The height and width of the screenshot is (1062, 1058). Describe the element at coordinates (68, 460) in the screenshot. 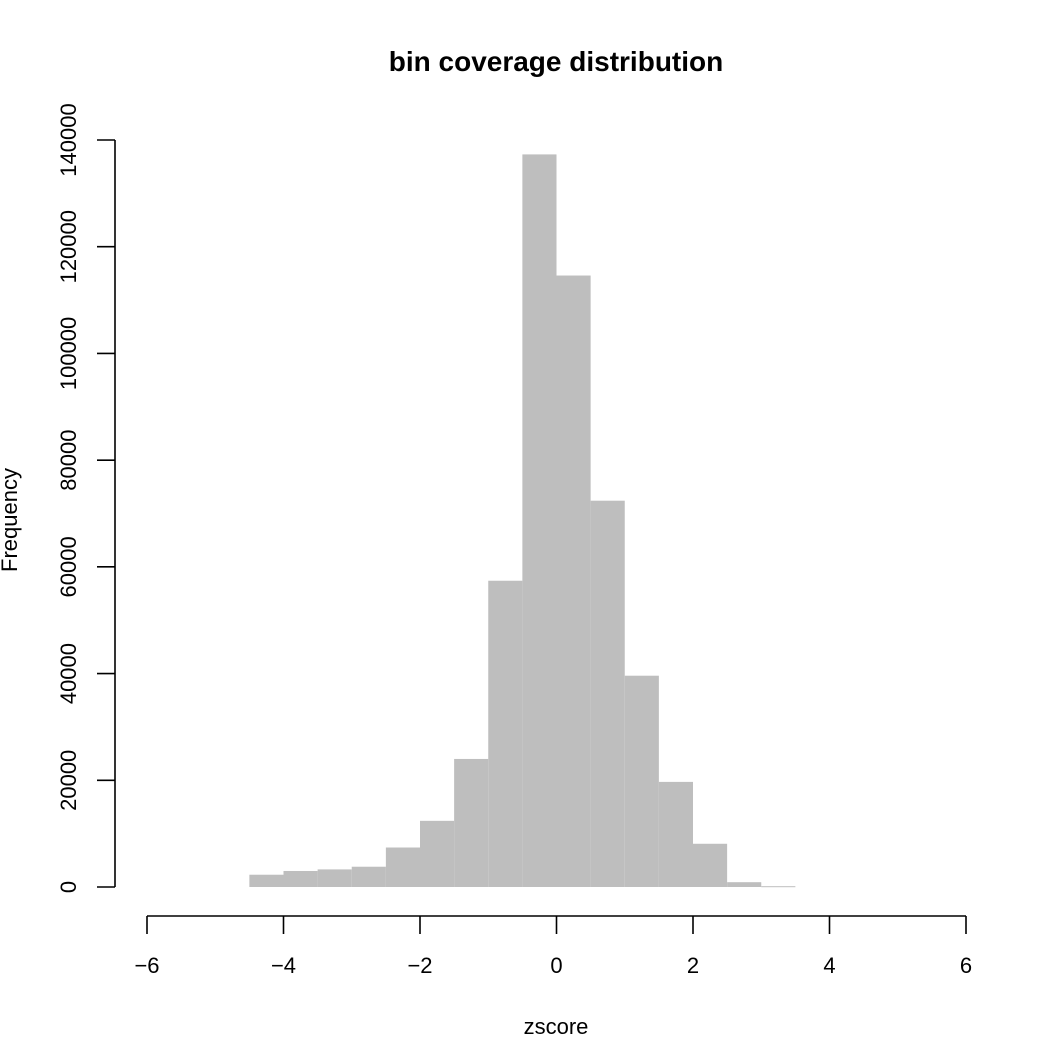

I see `y-tick-label: 80000` at that location.